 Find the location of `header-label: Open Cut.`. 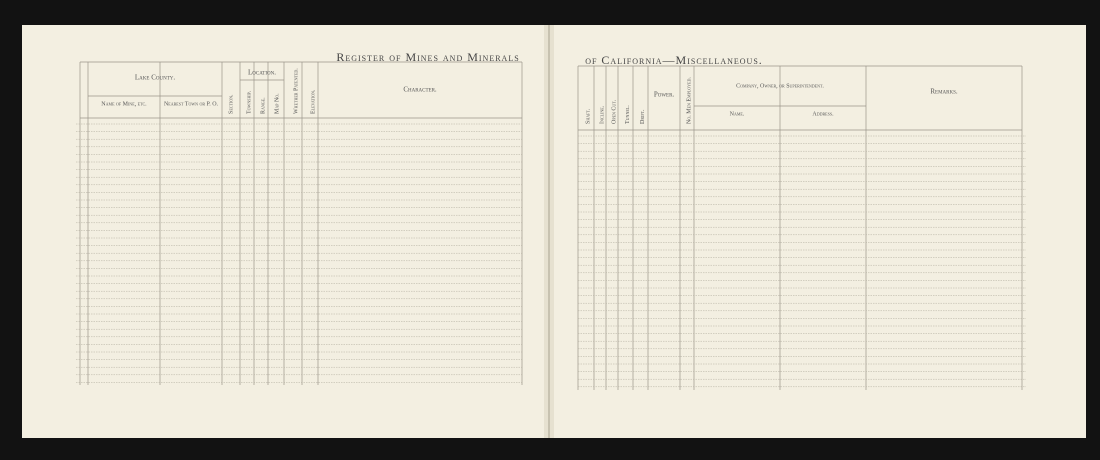

header-label: Open Cut. is located at coordinates (614, 111).